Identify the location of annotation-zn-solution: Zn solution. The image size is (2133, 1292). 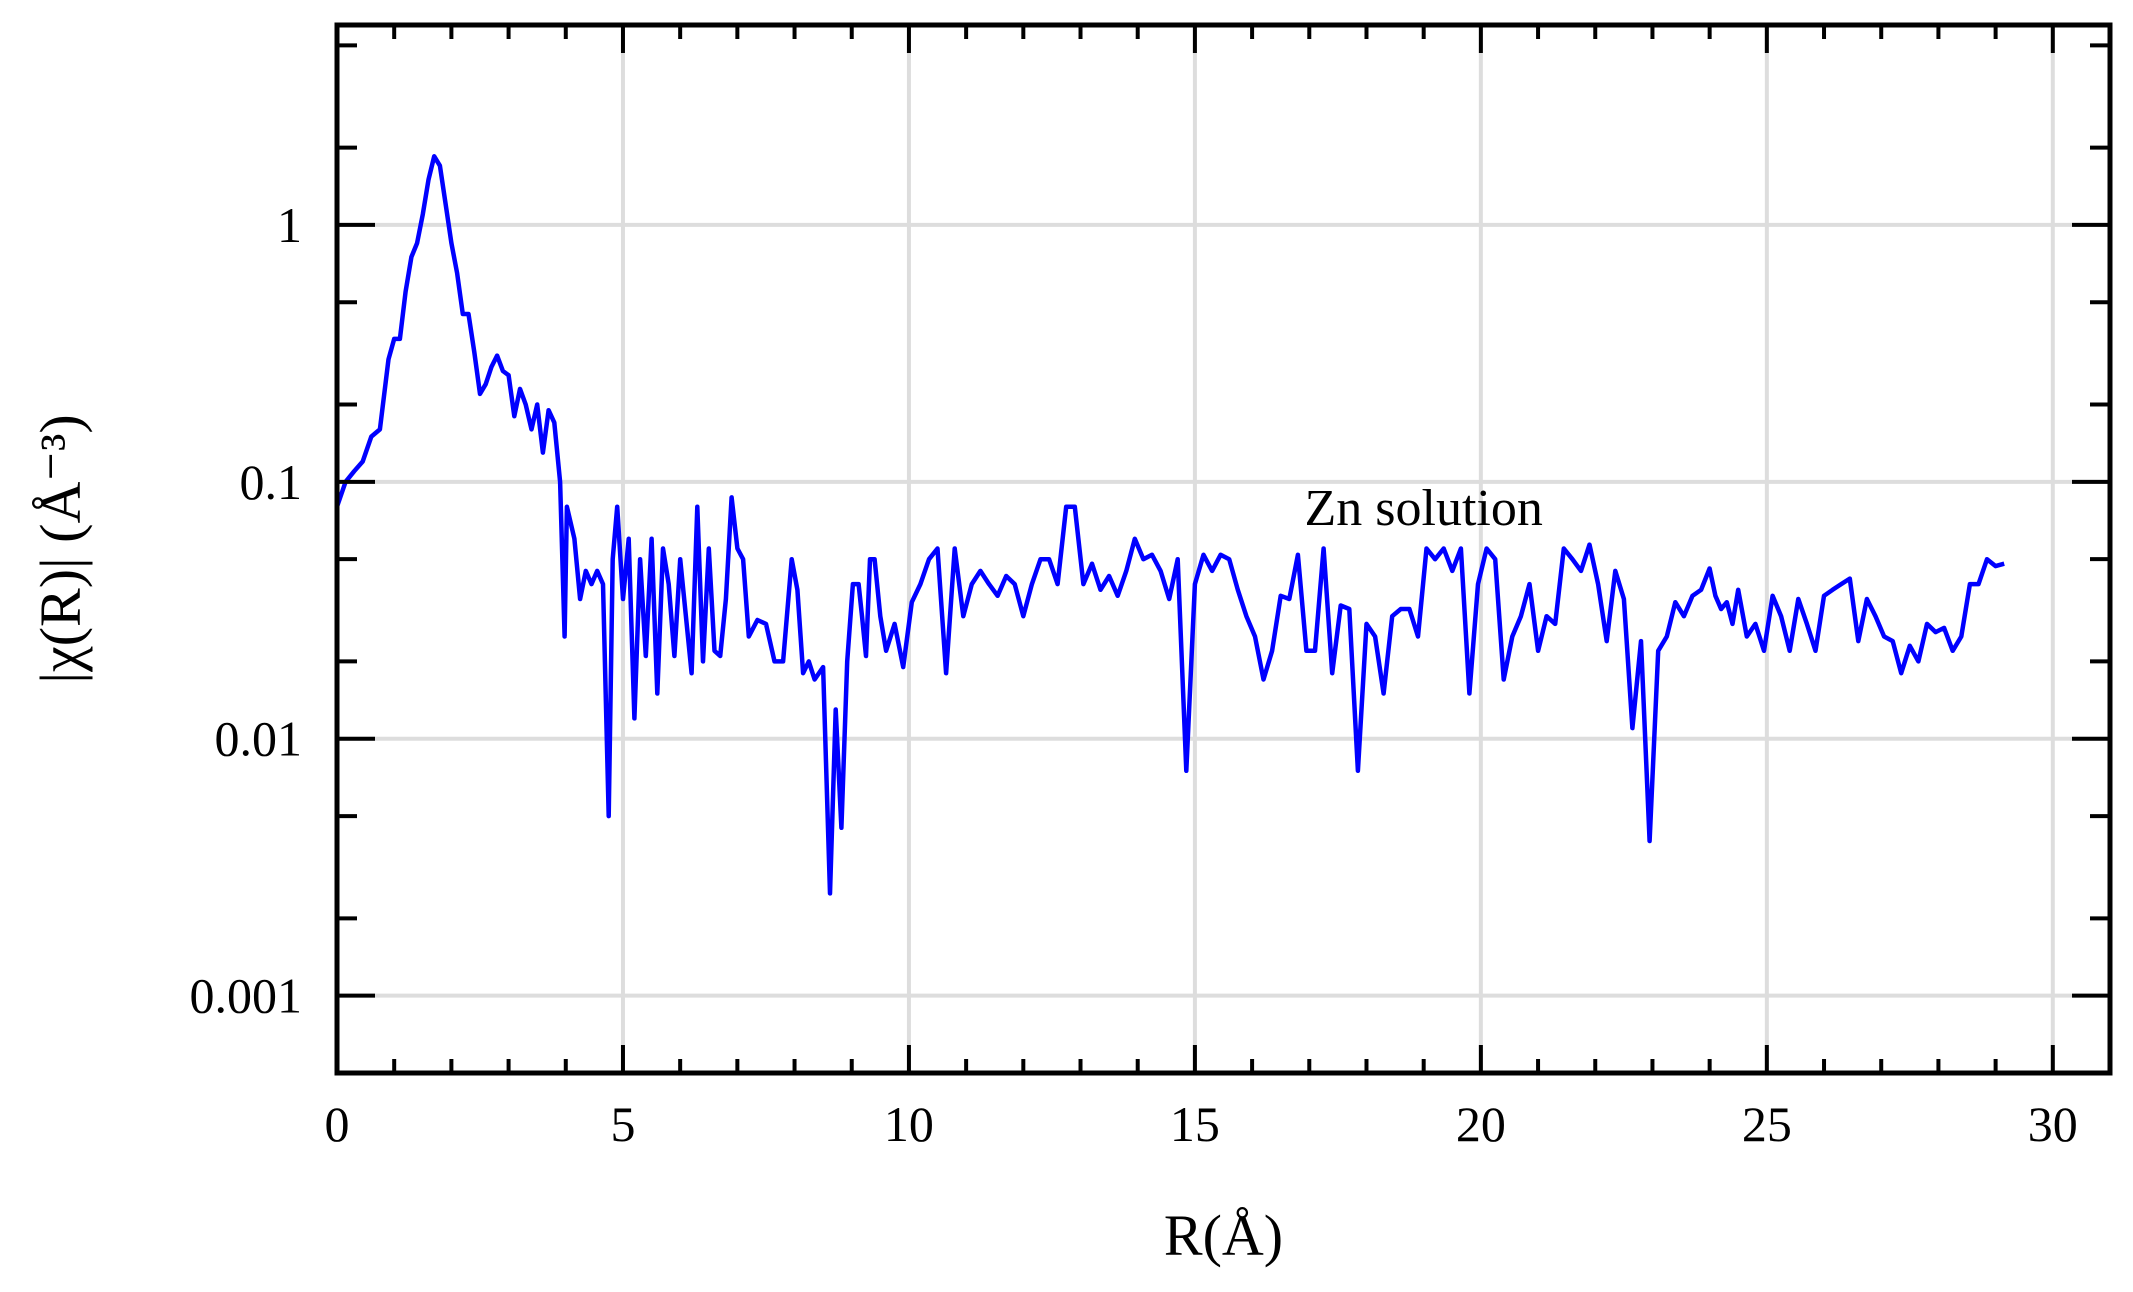
(1424, 508).